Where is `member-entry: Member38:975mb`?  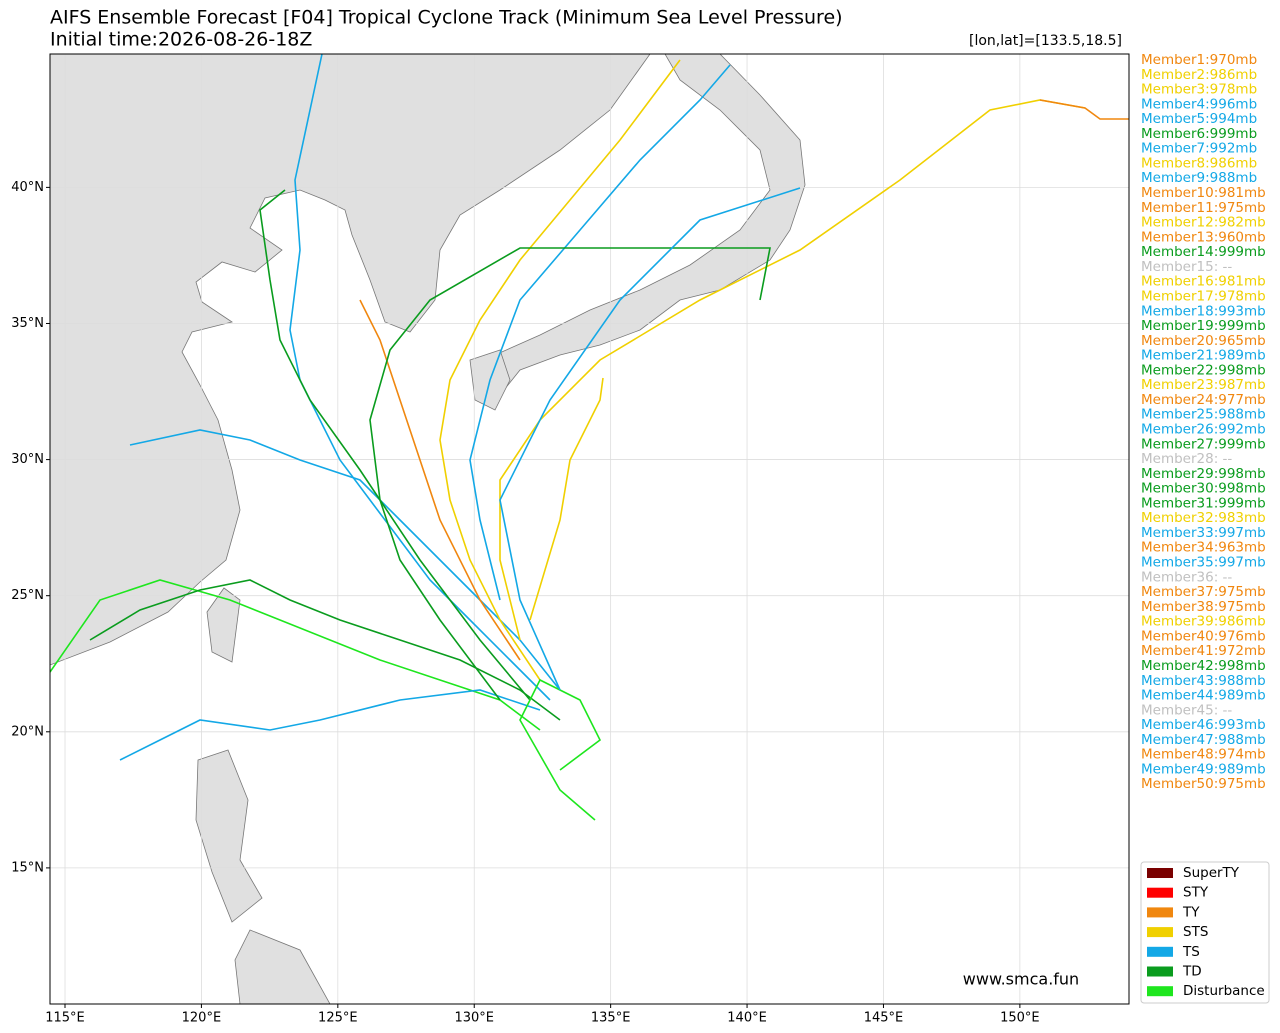 member-entry: Member38:975mb is located at coordinates (1203, 607).